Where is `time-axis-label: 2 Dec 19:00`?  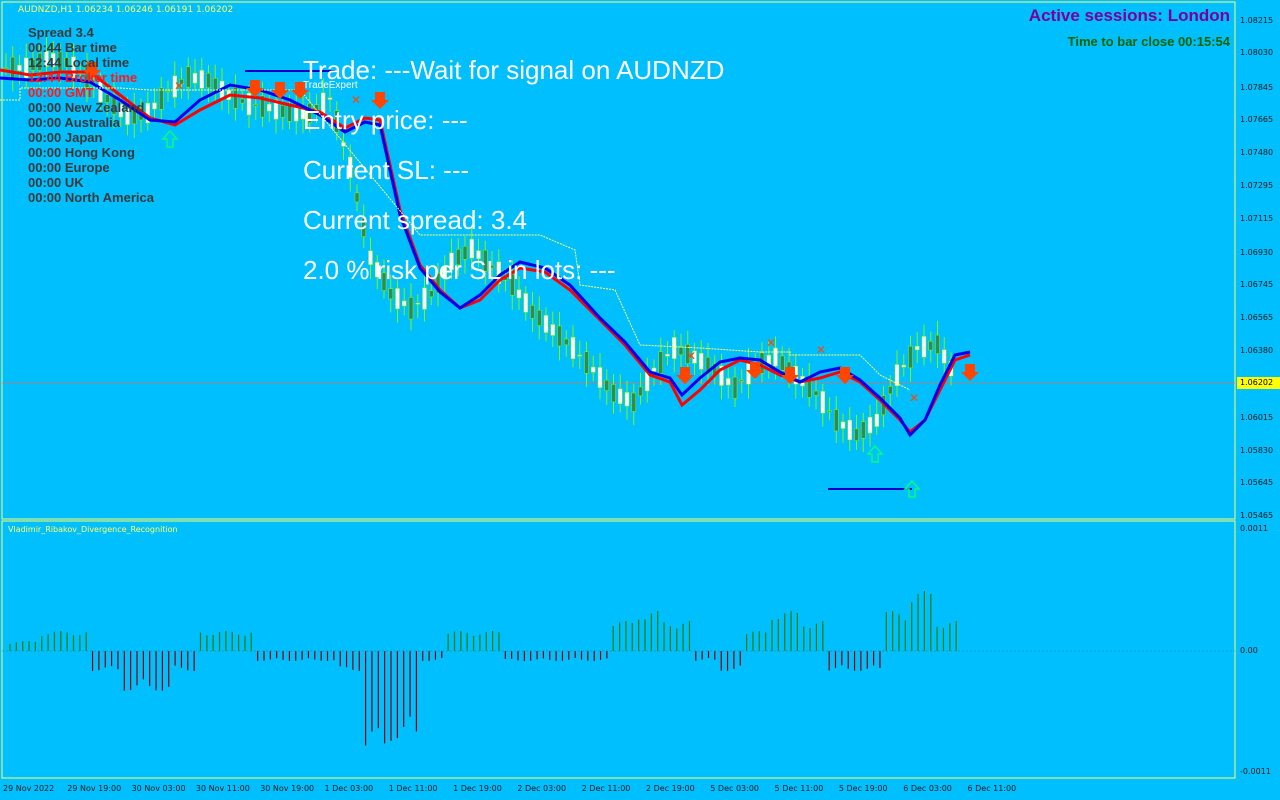
time-axis-label: 2 Dec 19:00 is located at coordinates (670, 788).